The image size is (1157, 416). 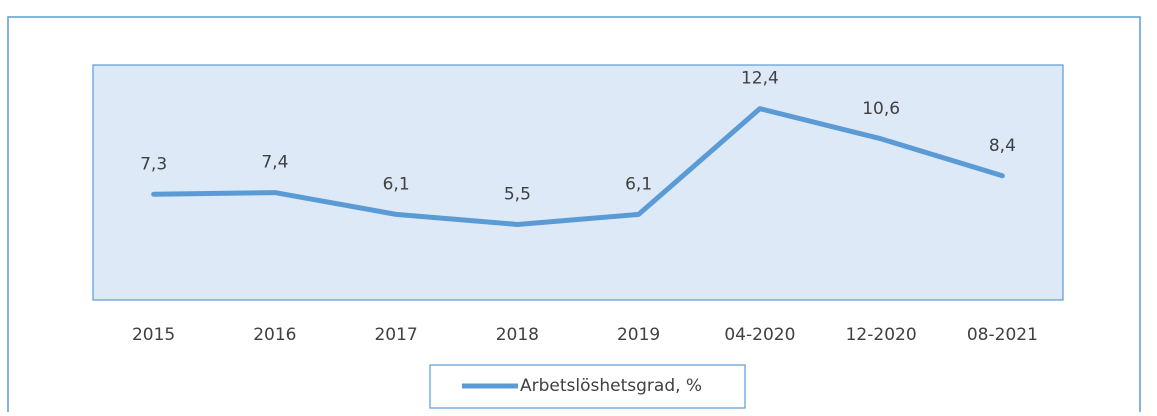 What do you see at coordinates (1002, 335) in the screenshot?
I see `x-tick-label: 08-2021` at bounding box center [1002, 335].